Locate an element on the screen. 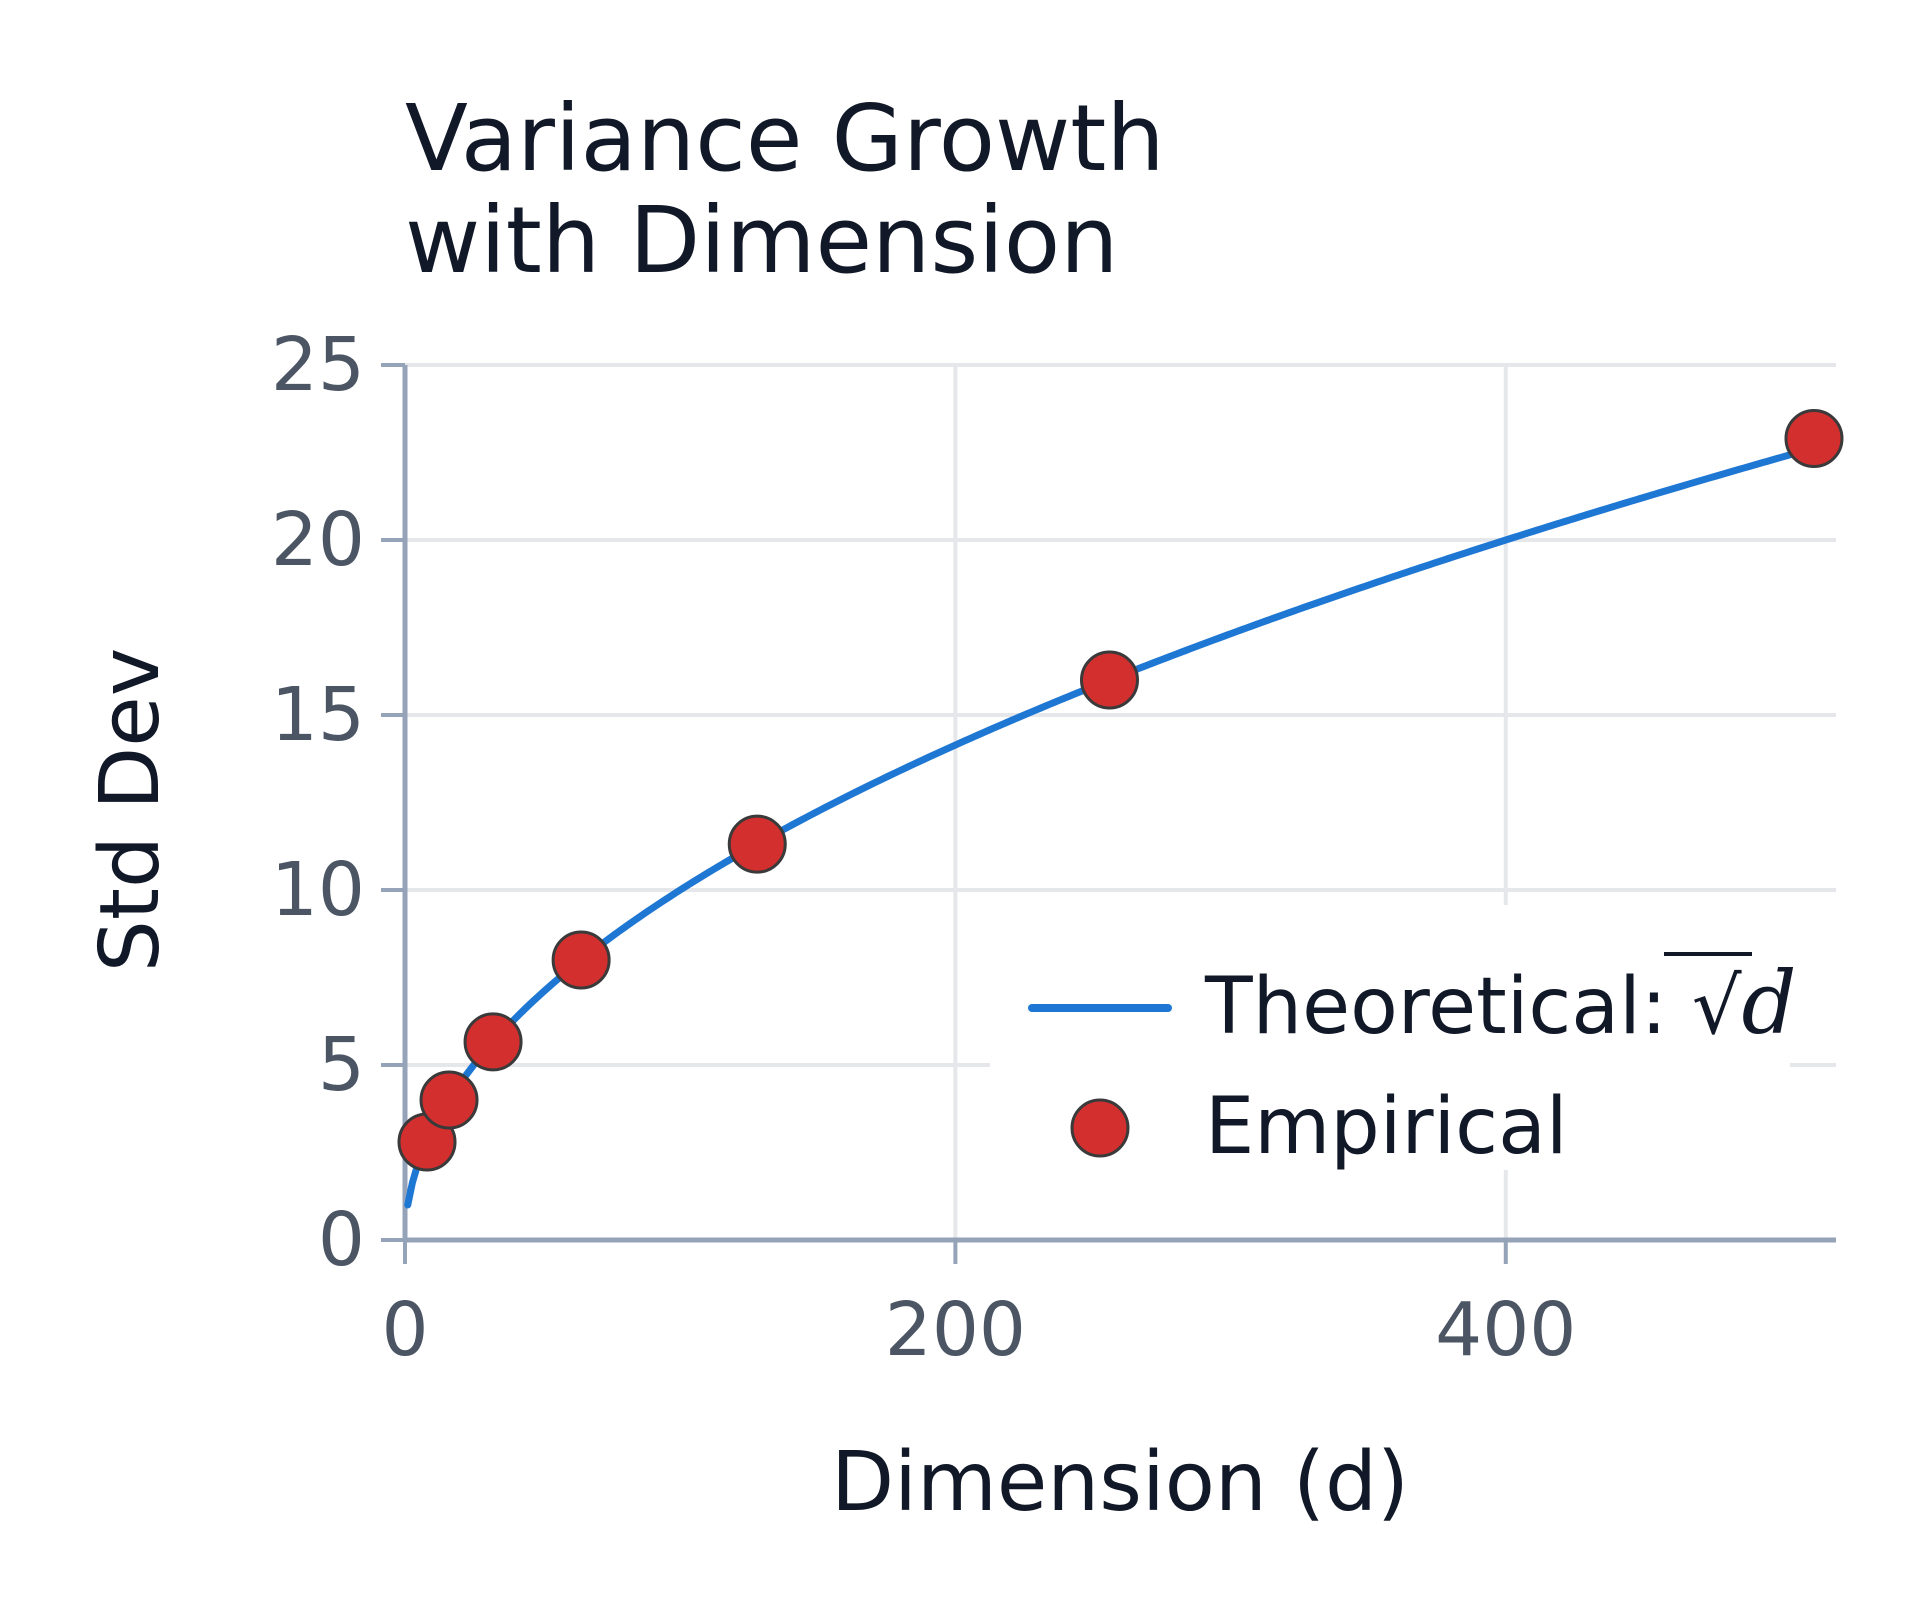 The image size is (1920, 1600). legend-theoretical-text: Theoretical: is located at coordinates (1448, 1007).